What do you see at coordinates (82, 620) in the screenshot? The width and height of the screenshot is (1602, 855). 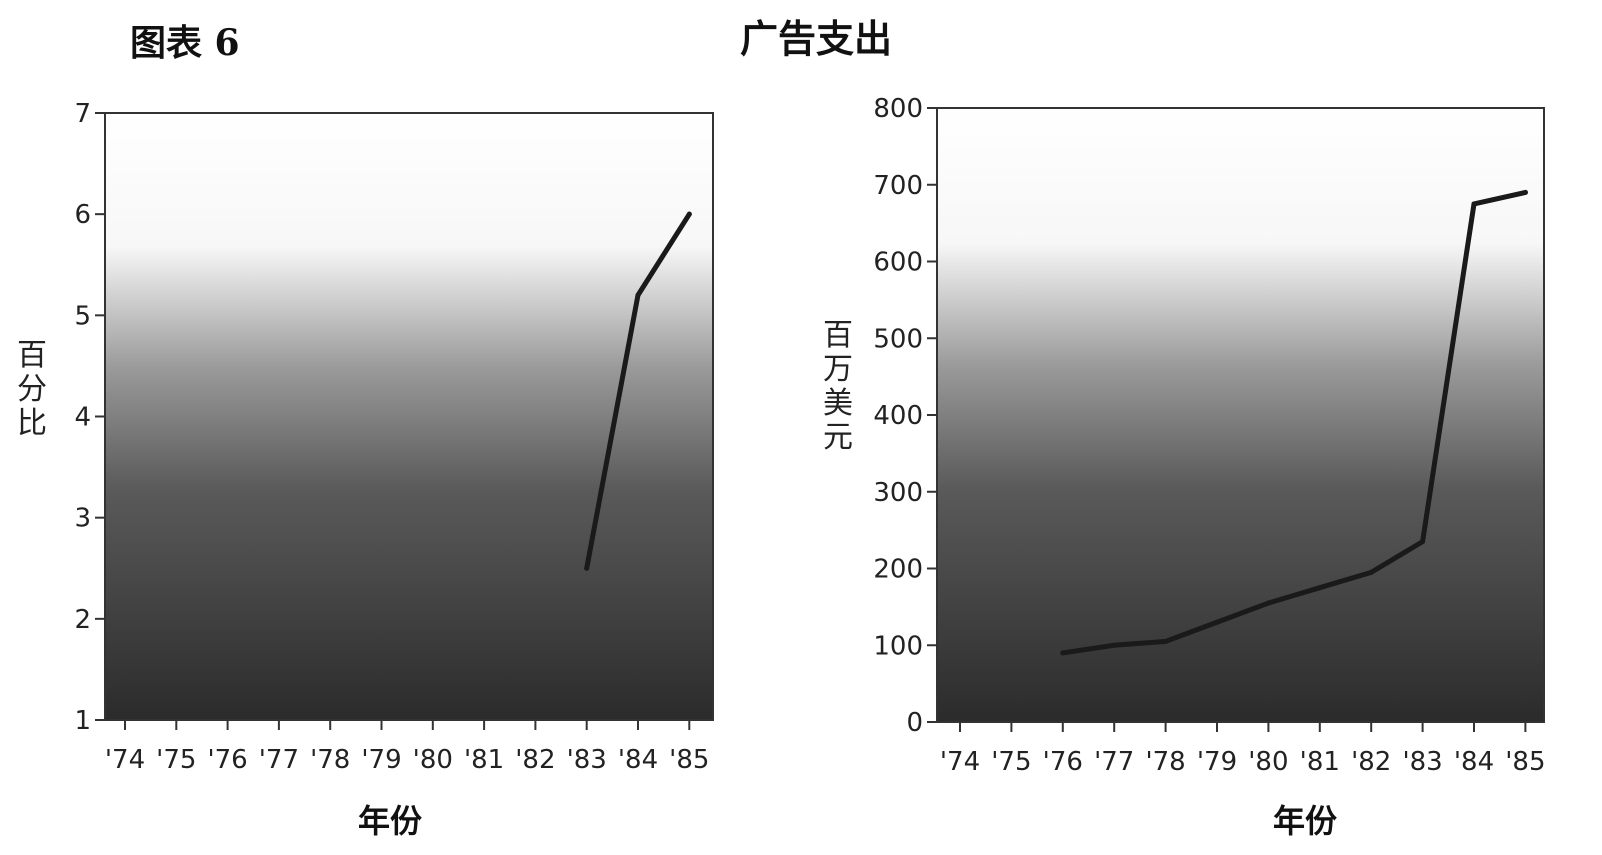 I see `y-tick-label: 2` at bounding box center [82, 620].